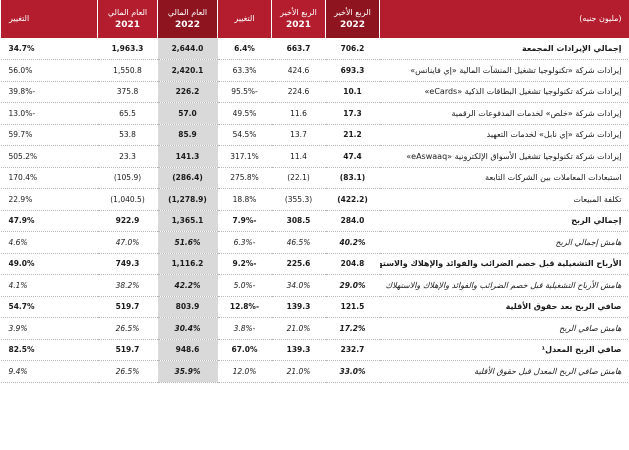 This screenshot has width=629, height=450. Describe the element at coordinates (298, 135) in the screenshot. I see `q4-2021-value: 13.7` at that location.